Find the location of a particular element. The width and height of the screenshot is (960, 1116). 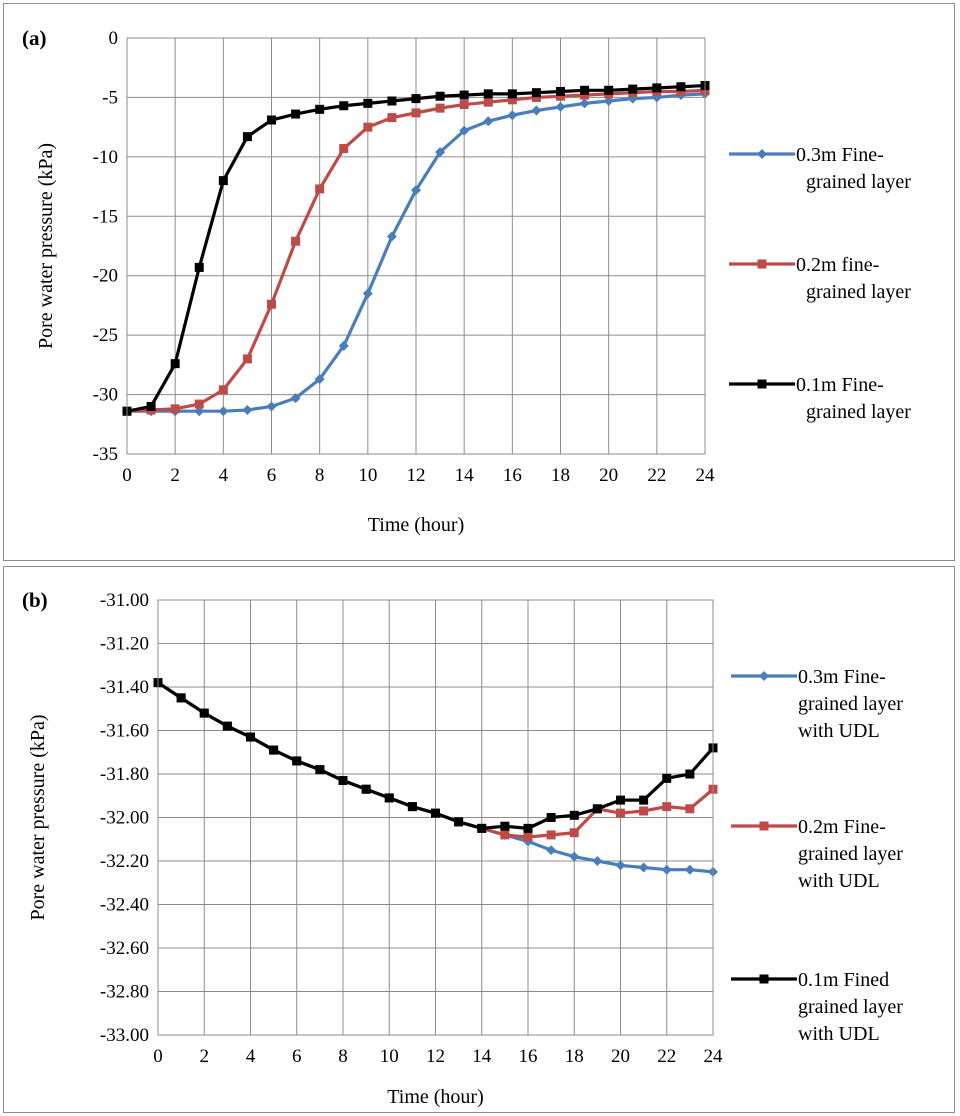

x-tick-label: 2 is located at coordinates (175, 475).